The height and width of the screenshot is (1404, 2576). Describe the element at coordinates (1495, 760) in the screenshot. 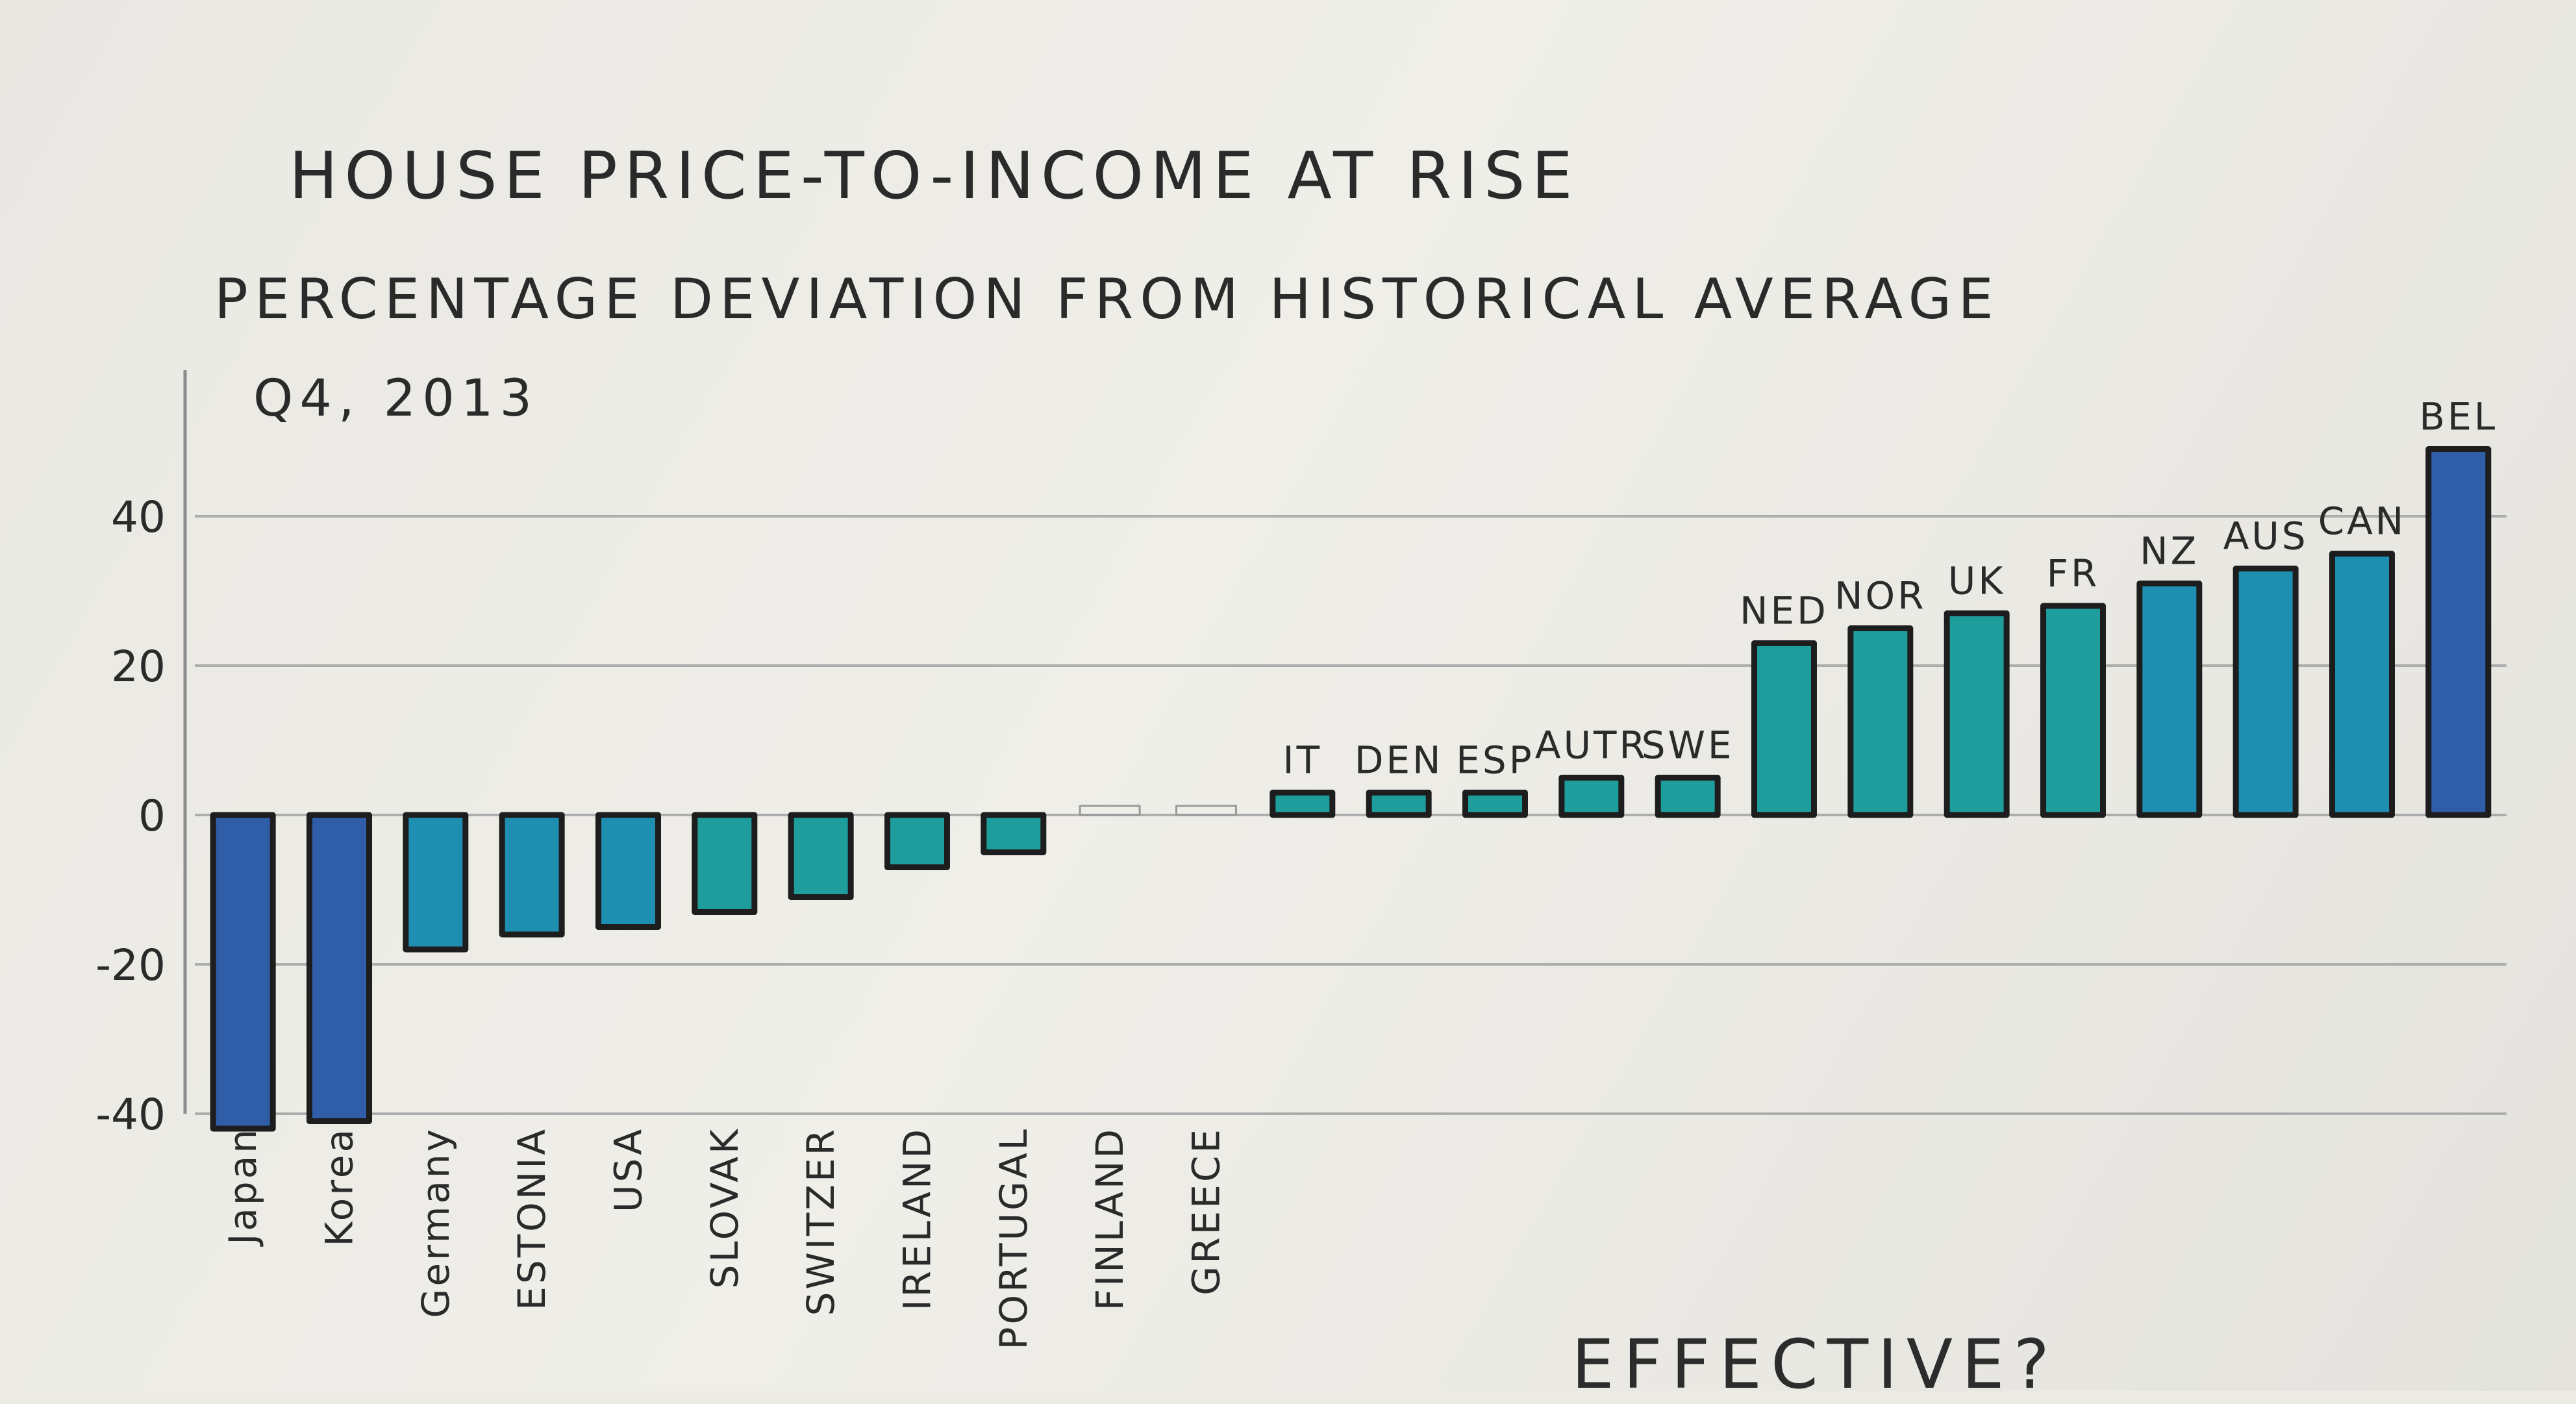

I see `bar-label: ESP` at that location.